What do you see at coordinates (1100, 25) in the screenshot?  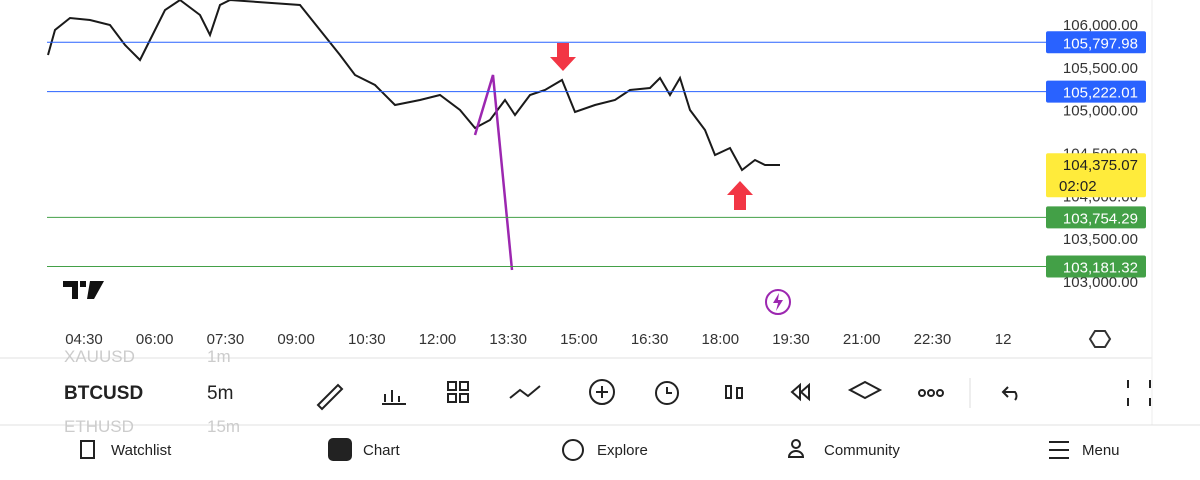 I see `y-tick-label: 106,000.00` at bounding box center [1100, 25].